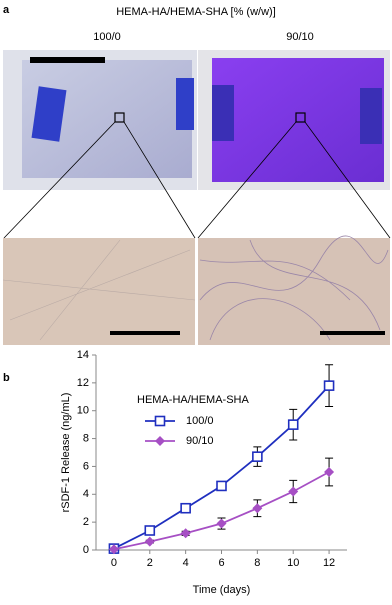 The image size is (392, 605). What do you see at coordinates (83, 411) in the screenshot?
I see `y-tick-label: 10` at bounding box center [83, 411].